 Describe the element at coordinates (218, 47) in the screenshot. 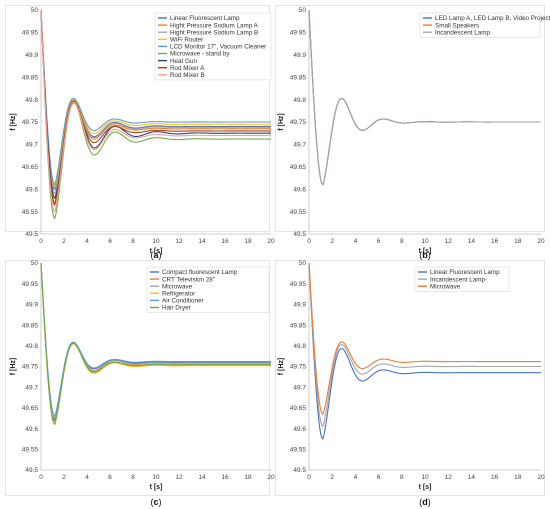

I see `legend-entry: LCD Monitor 17", Vacuum Cleaner` at that location.